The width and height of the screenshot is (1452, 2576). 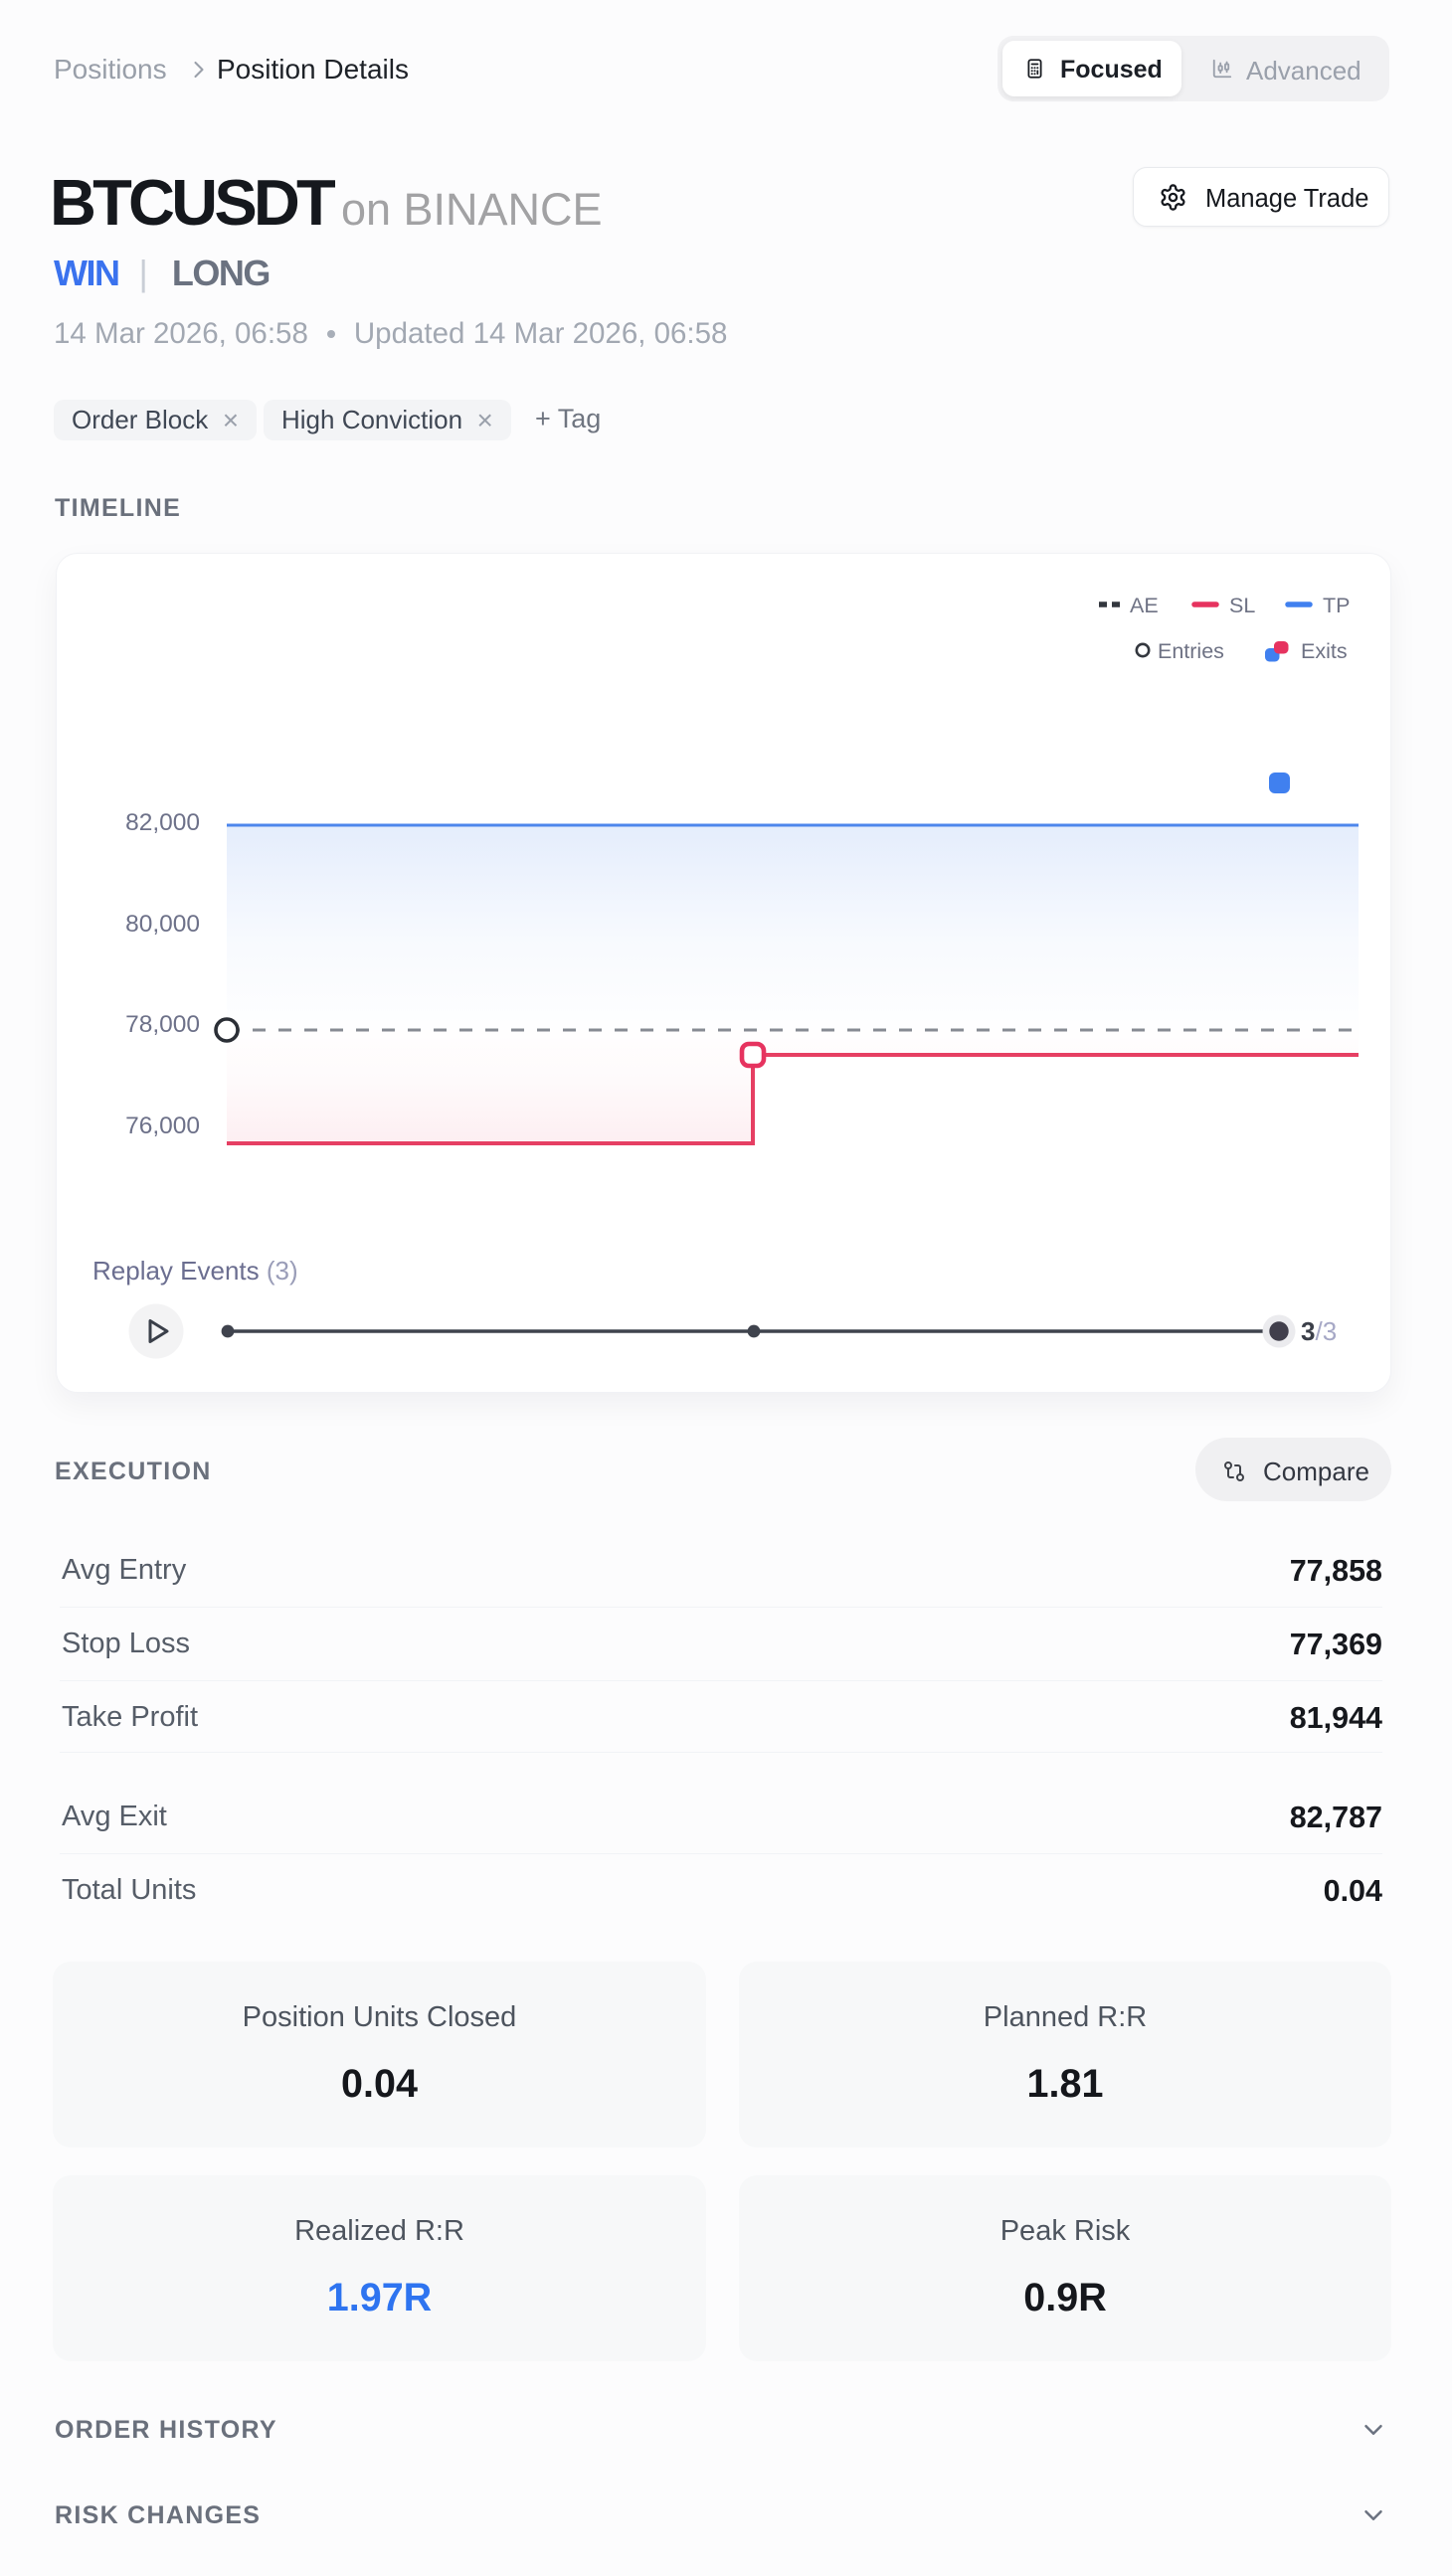 I want to click on svg-text: Replay Events (3), so click(x=195, y=1271).